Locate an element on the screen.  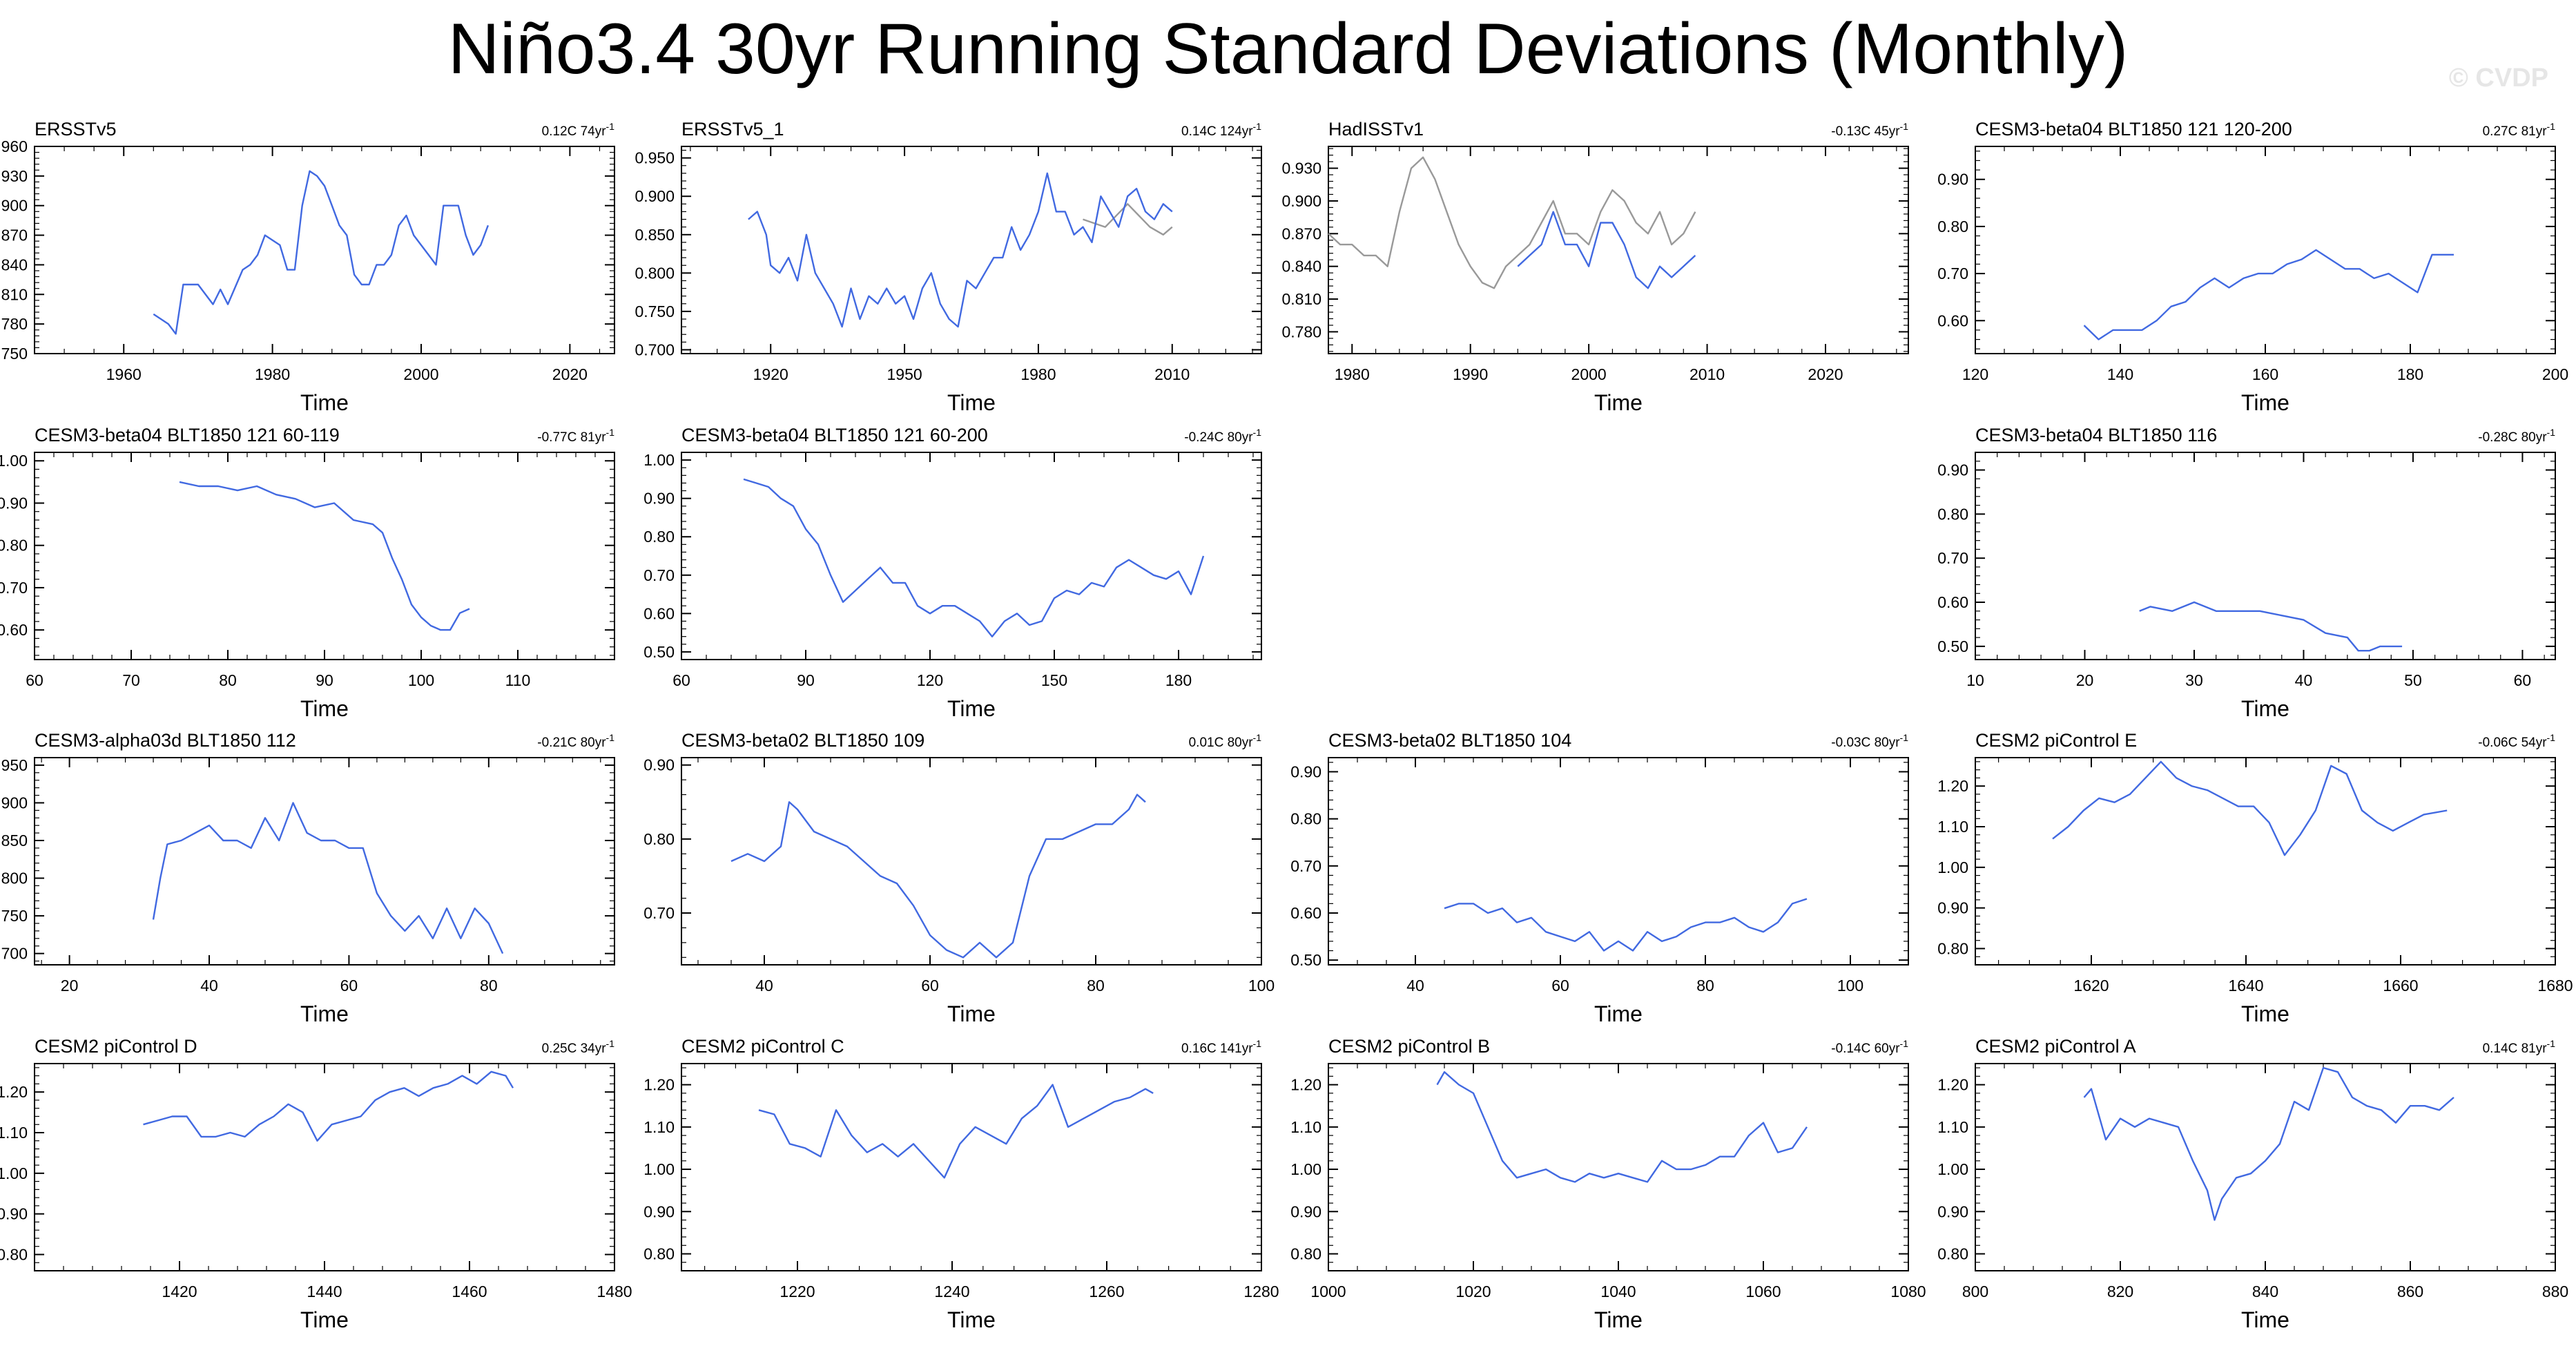
x-tick-label: 1000 is located at coordinates (1328, 1291).